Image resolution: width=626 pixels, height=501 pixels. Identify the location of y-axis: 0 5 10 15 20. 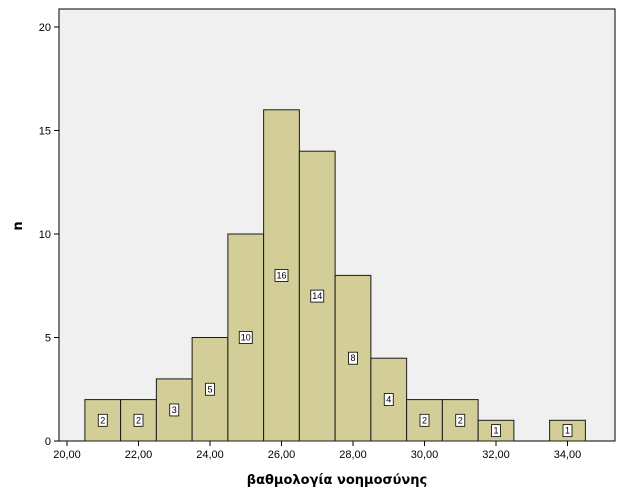
(49, 235).